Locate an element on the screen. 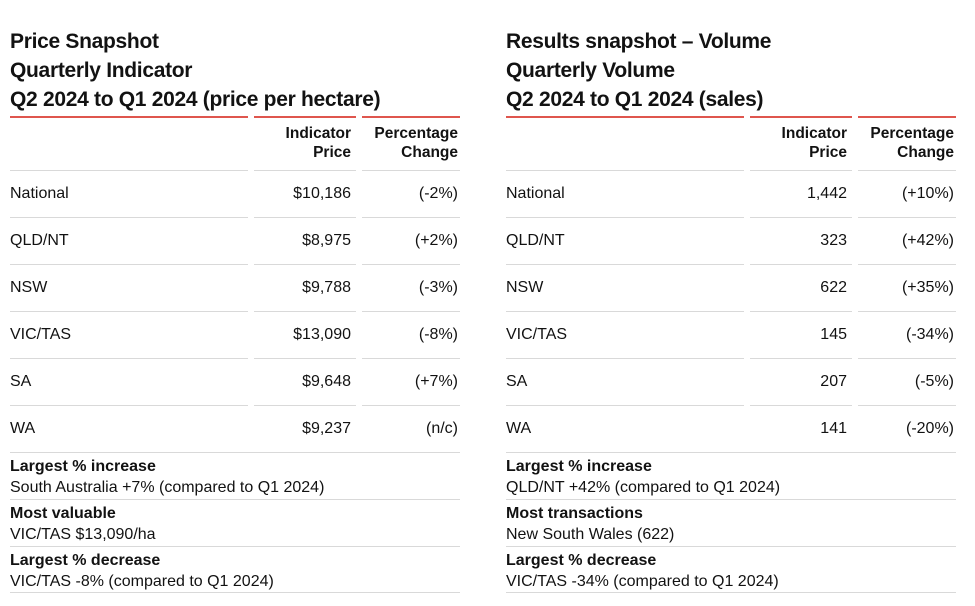 The width and height of the screenshot is (975, 606). table-row-sa: SA 207 (-5%) is located at coordinates (731, 381).